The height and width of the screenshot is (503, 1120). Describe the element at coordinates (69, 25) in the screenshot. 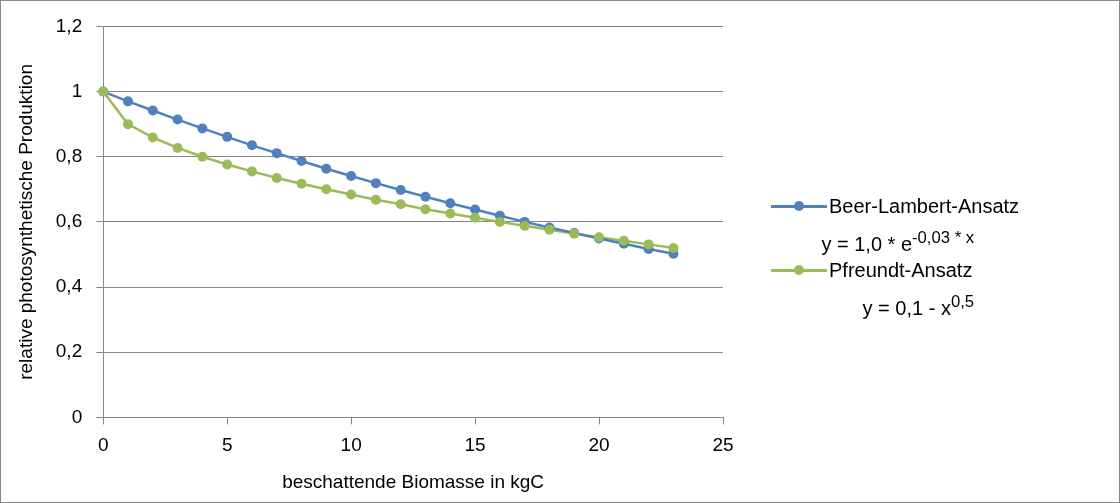

I see `y-tick-label: 1,2` at that location.